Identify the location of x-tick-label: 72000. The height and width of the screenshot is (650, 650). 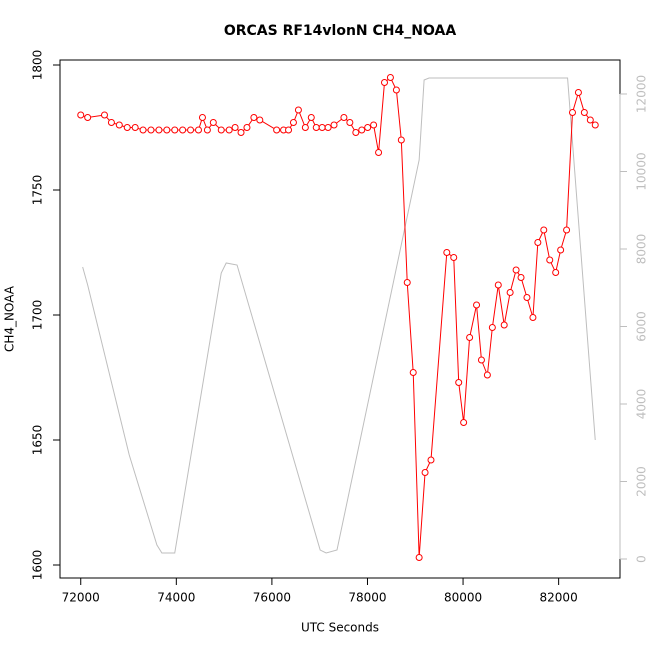
(81, 598).